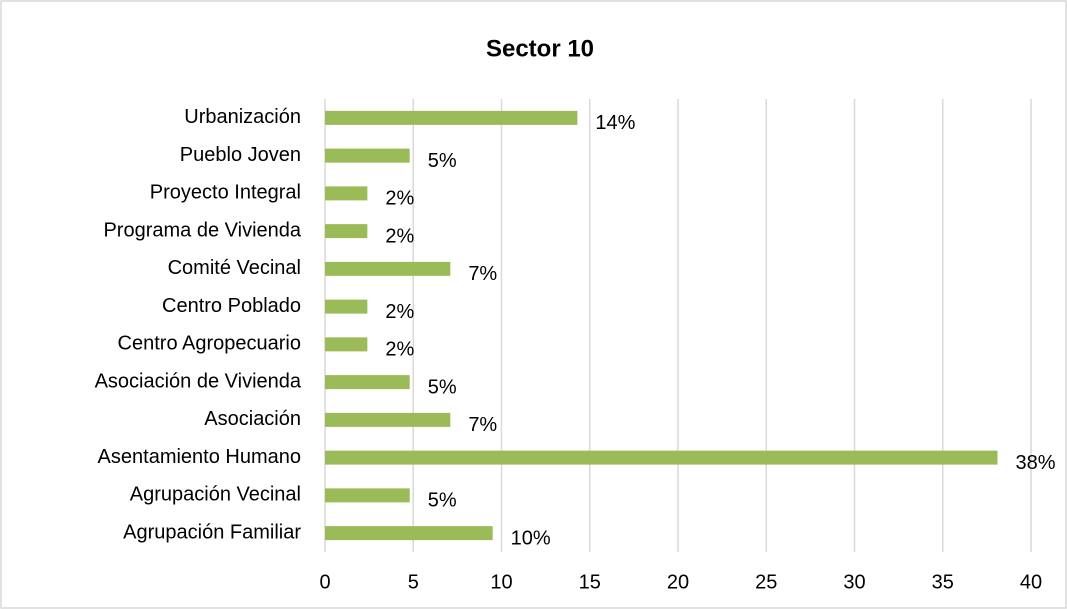 The image size is (1067, 609). What do you see at coordinates (198, 381) in the screenshot?
I see `y-tick-label: Asociación de Vivienda` at bounding box center [198, 381].